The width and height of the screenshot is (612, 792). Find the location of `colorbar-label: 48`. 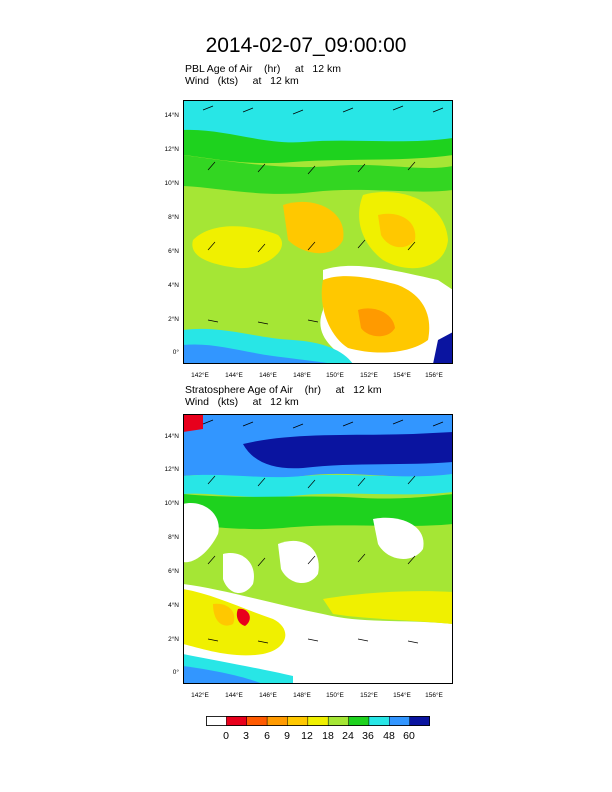

colorbar-label: 48 is located at coordinates (389, 736).